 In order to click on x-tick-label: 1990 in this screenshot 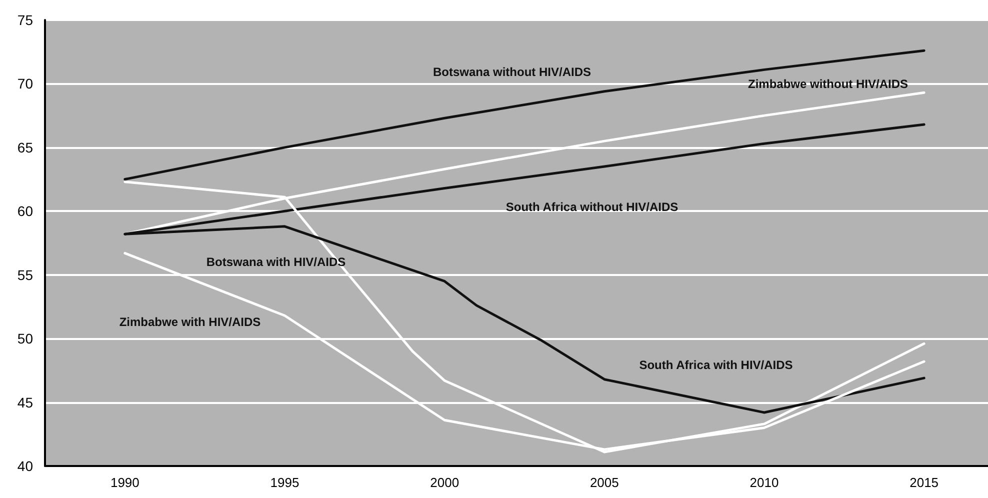, I will do `click(125, 482)`.